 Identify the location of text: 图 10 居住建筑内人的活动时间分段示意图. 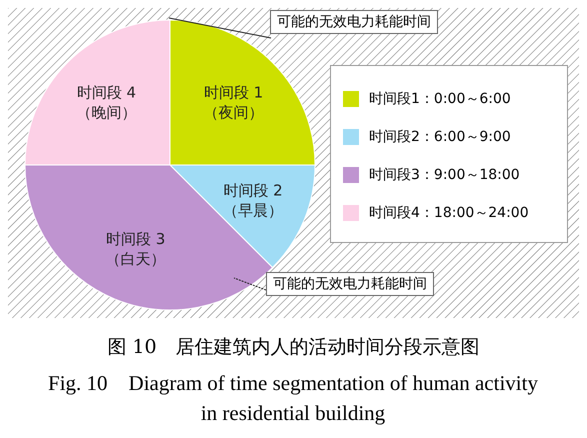
(293, 347).